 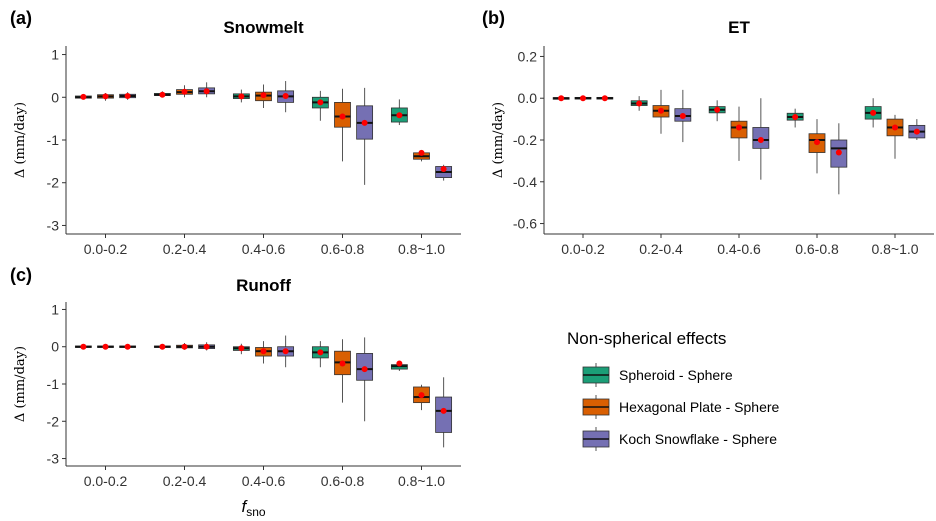 I want to click on chart-title: Snowmelt, so click(x=263, y=27).